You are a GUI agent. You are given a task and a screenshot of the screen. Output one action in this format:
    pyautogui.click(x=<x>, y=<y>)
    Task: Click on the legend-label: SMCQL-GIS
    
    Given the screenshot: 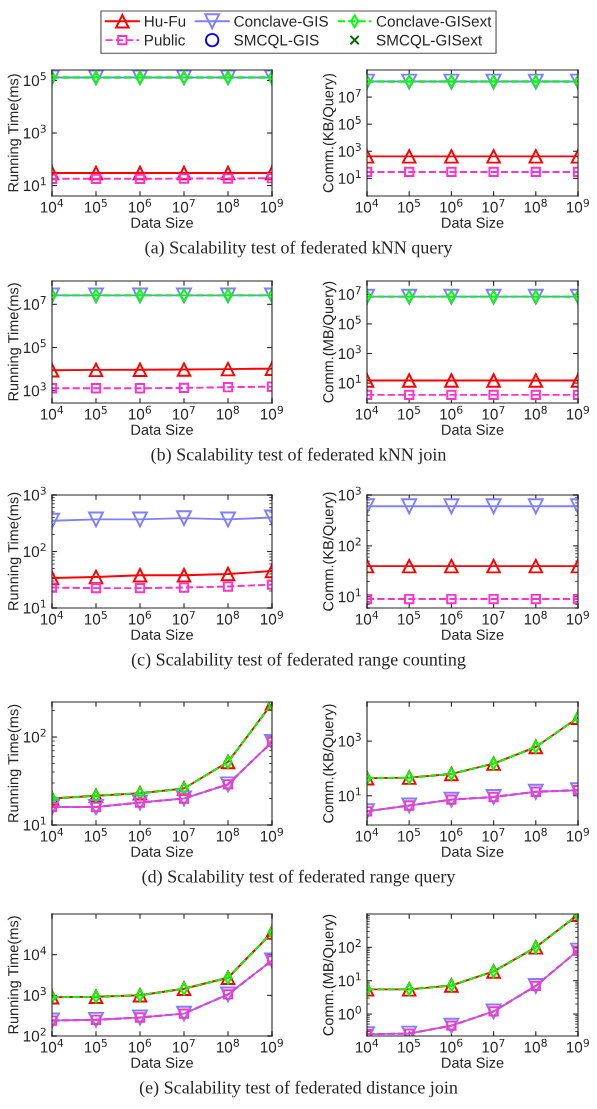 What is the action you would take?
    pyautogui.click(x=276, y=41)
    